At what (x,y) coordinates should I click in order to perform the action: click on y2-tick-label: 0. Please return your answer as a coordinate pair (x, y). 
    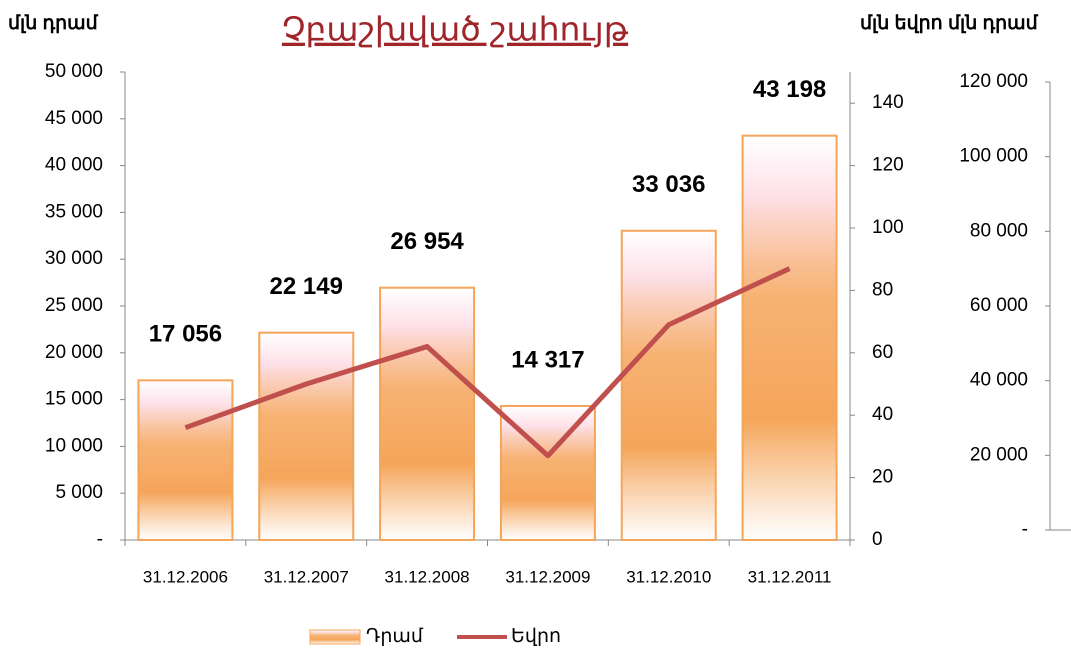
    Looking at the image, I should click on (877, 539).